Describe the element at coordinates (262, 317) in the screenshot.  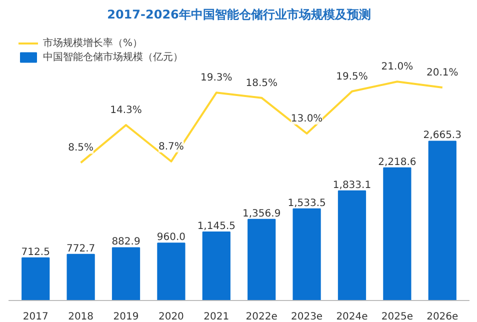
I see `x-tick-label: 2022e` at that location.